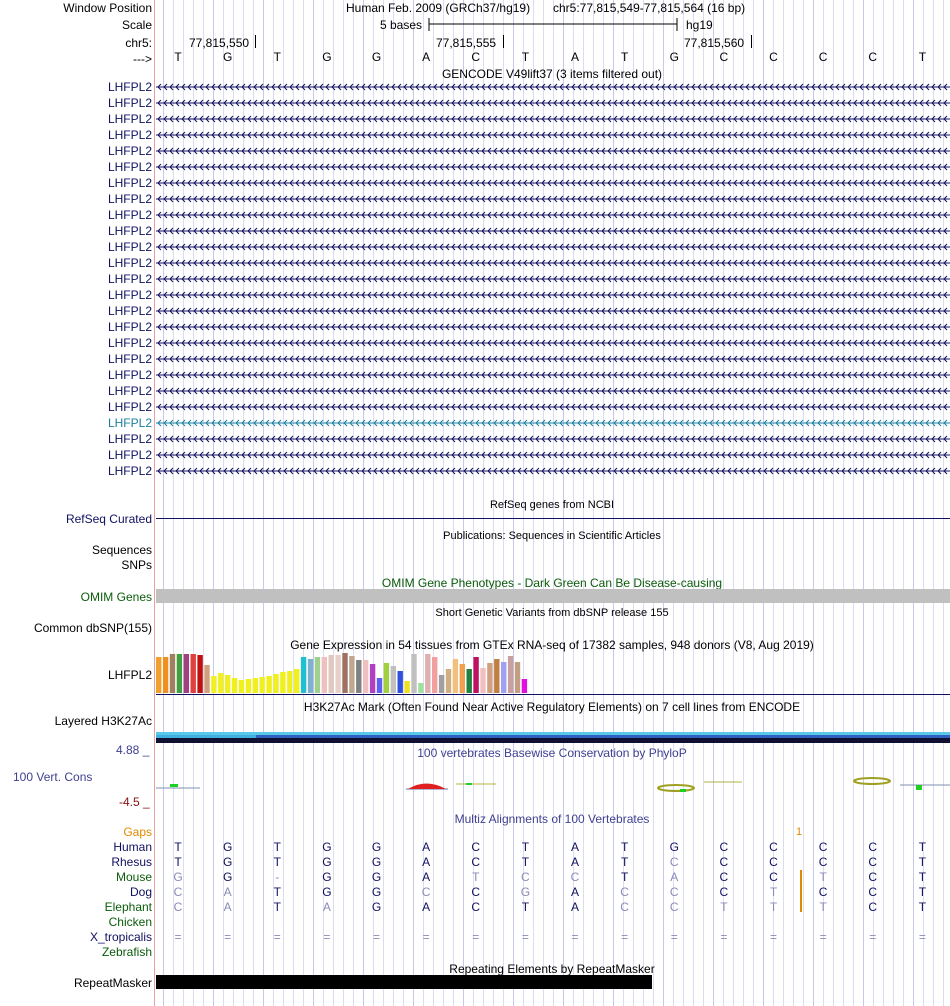 This screenshot has width=950, height=1006. Describe the element at coordinates (120, 937) in the screenshot. I see `species-label: X_tropicalis` at that location.